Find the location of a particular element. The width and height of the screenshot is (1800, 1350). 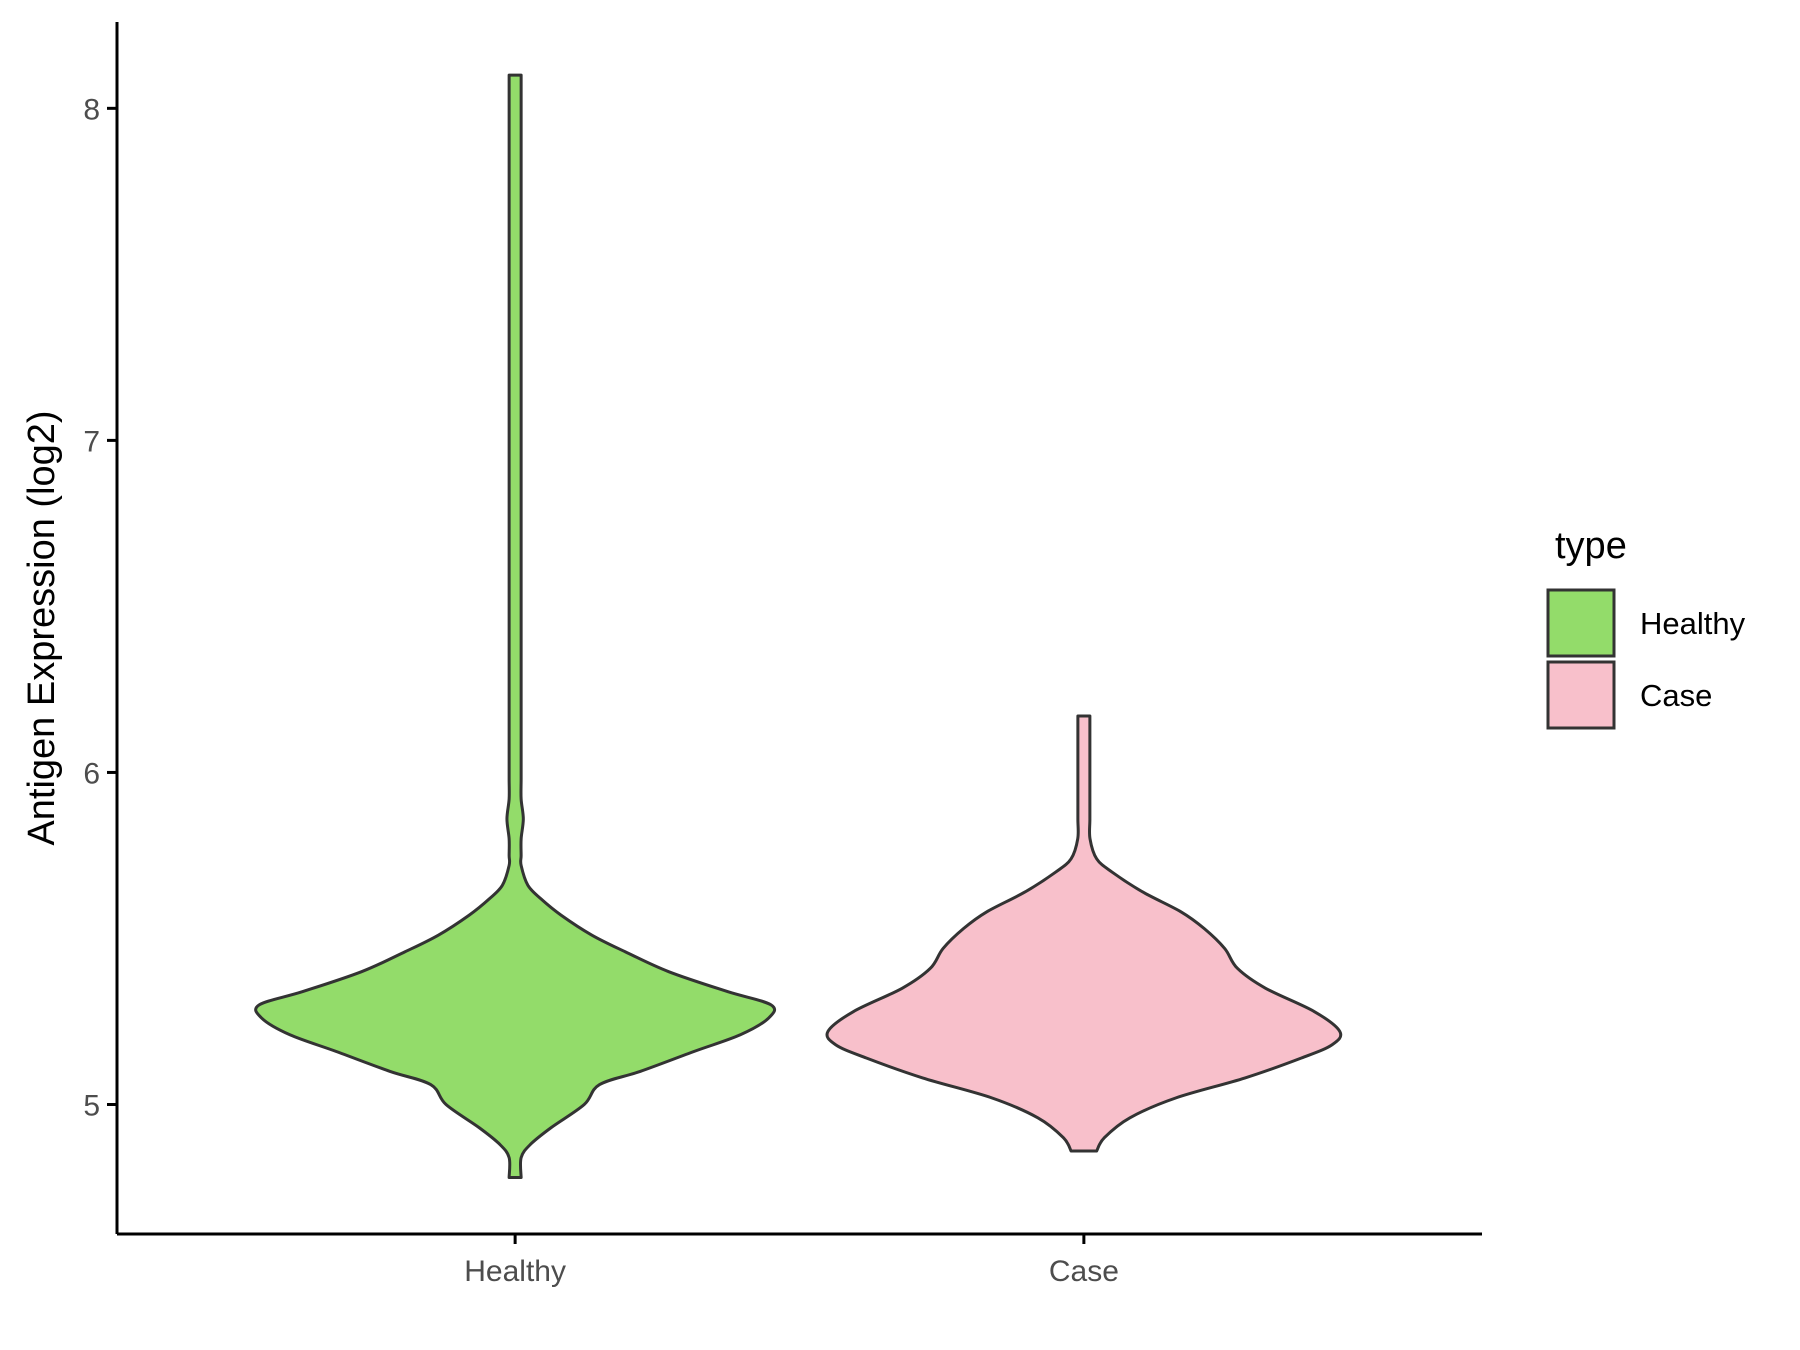

y-ticks: 5 6 7 8 is located at coordinates (100, 607).